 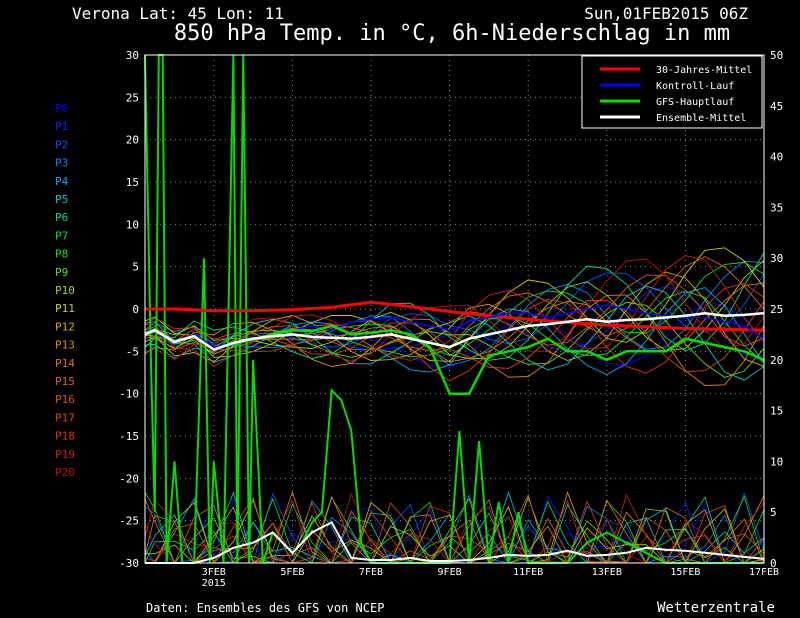 I want to click on left-tick-label: 15, so click(x=132, y=182).